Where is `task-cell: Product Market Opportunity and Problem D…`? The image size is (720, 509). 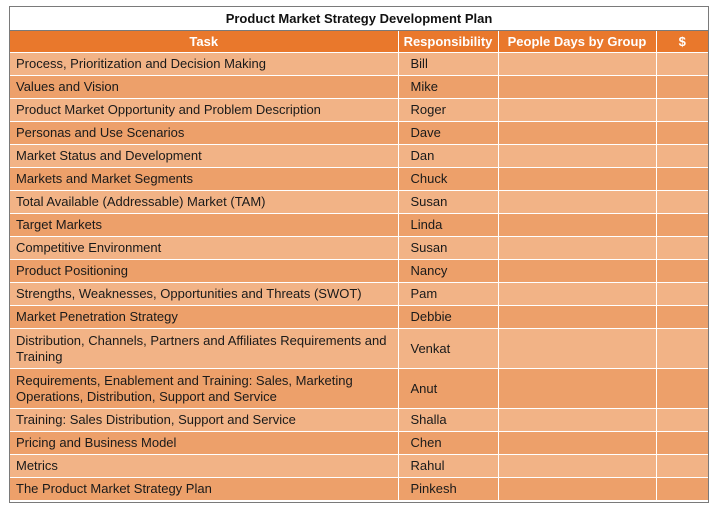 task-cell: Product Market Opportunity and Problem D… is located at coordinates (204, 110).